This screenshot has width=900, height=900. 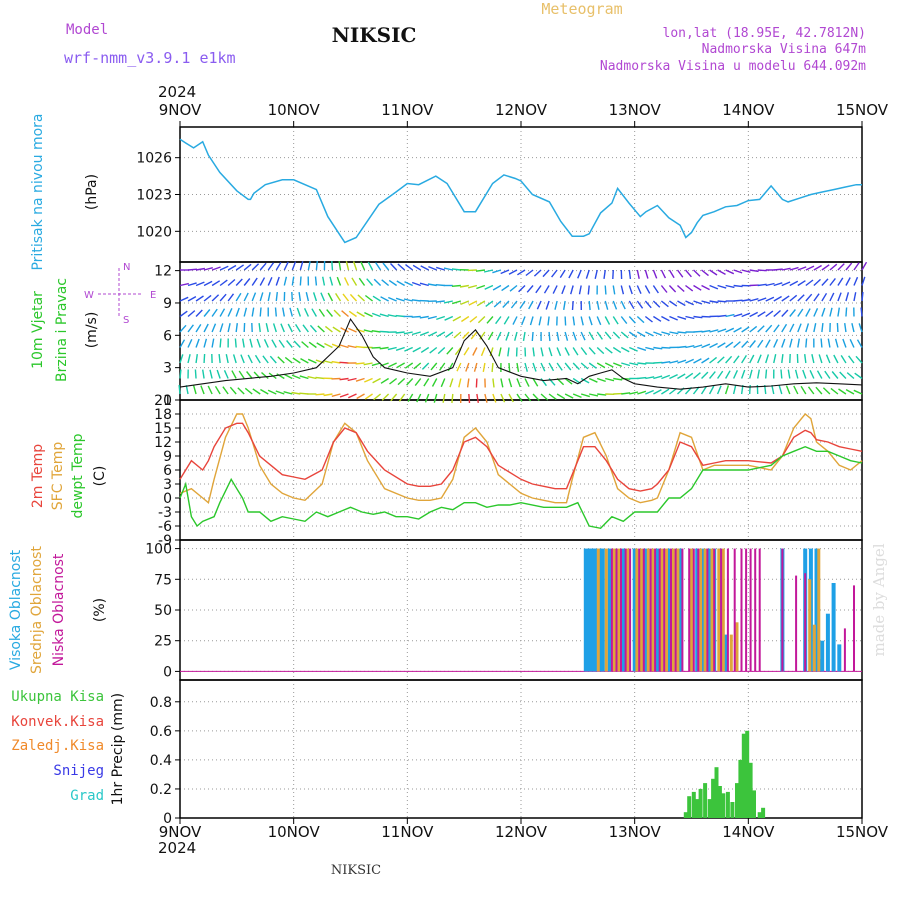 What do you see at coordinates (87, 796) in the screenshot?
I see `legend-hail: Grad` at bounding box center [87, 796].